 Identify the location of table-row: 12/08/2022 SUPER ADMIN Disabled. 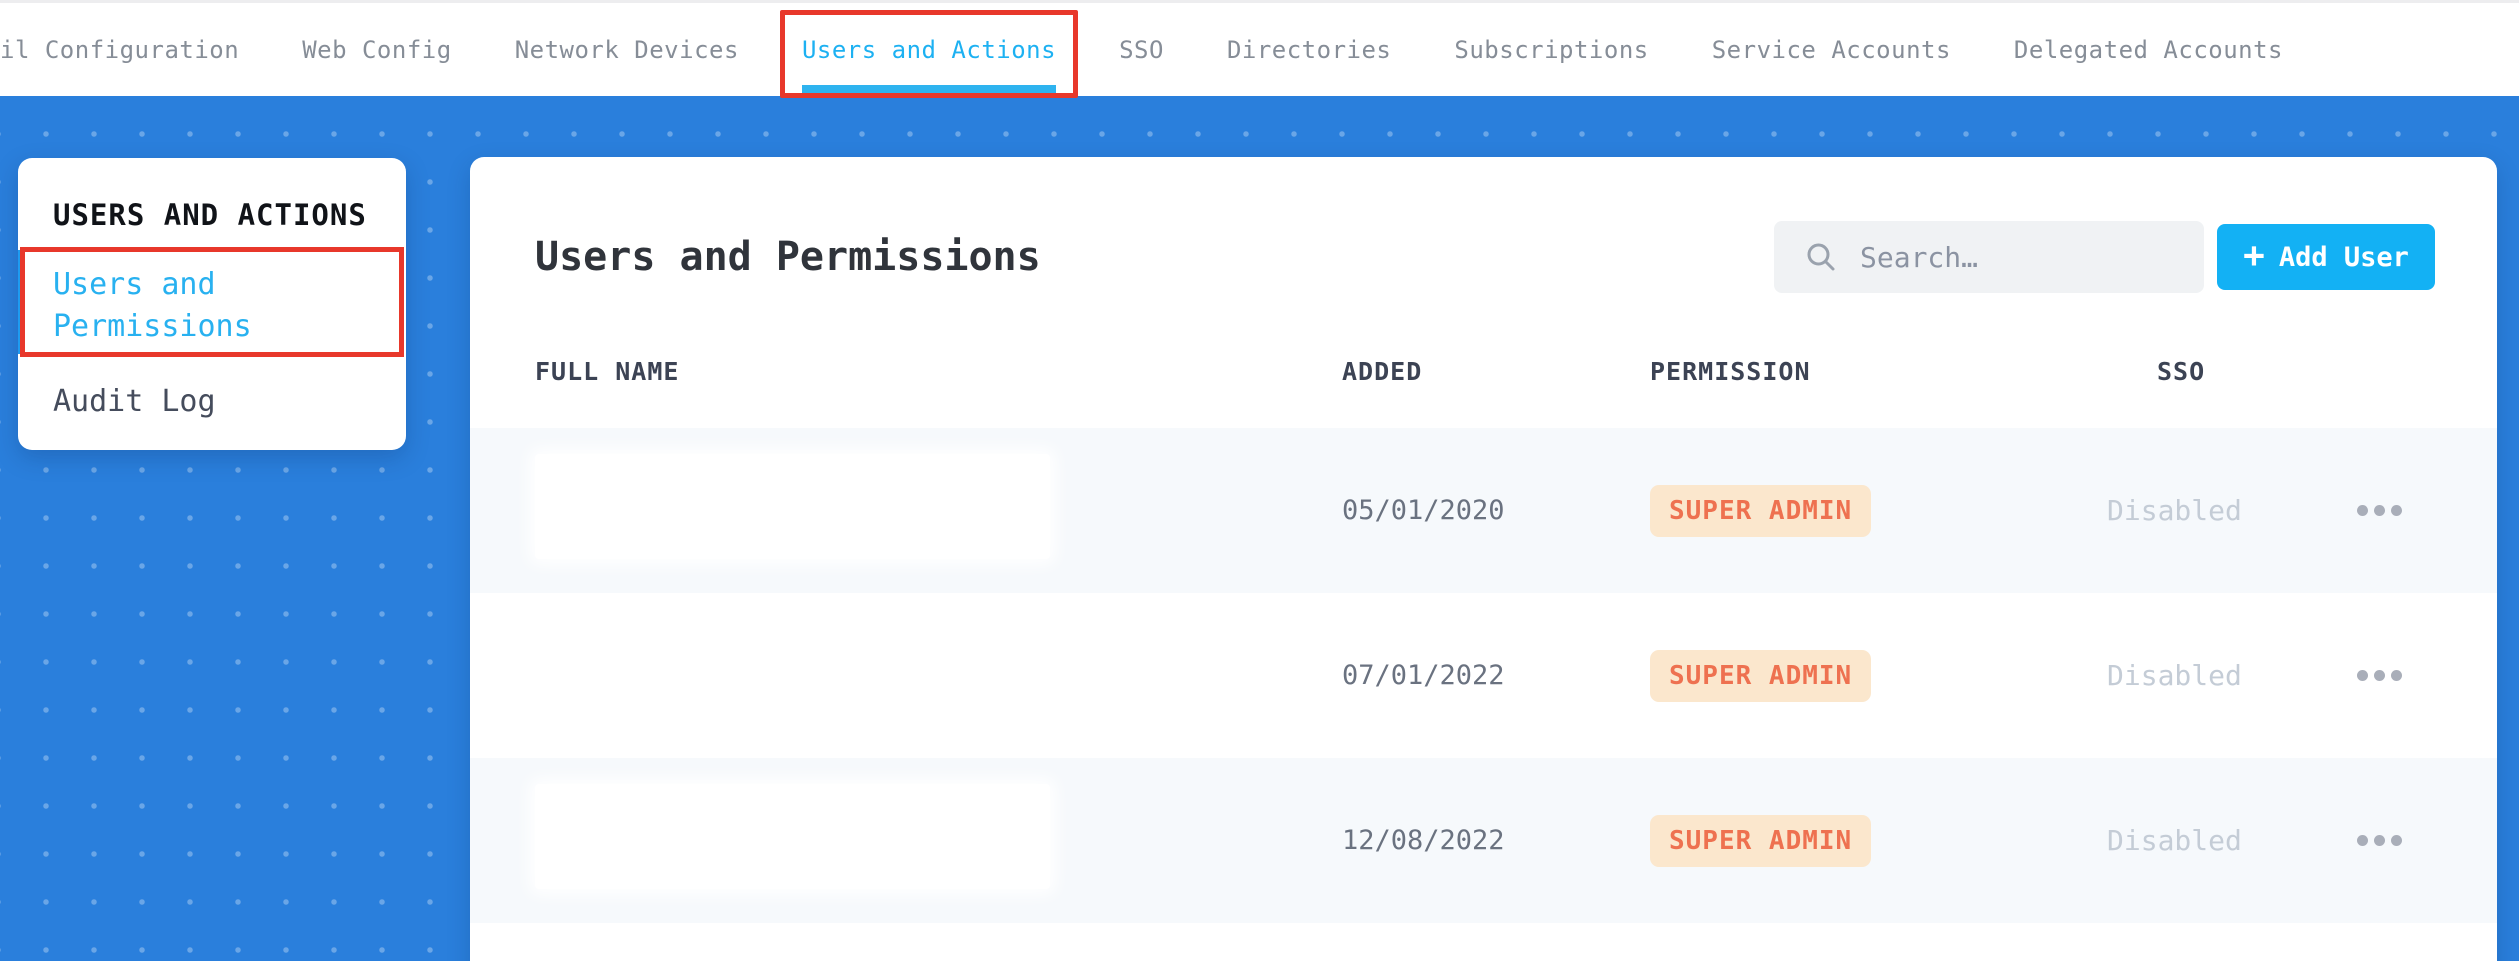
(1483, 840).